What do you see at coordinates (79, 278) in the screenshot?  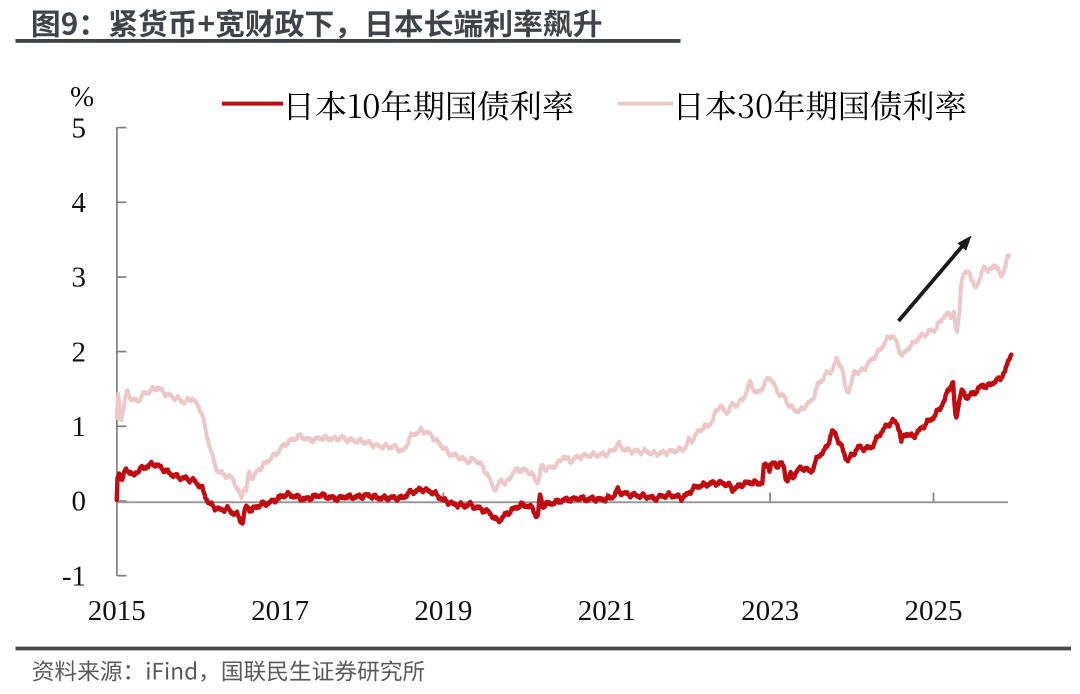 I see `svg-text: 3` at bounding box center [79, 278].